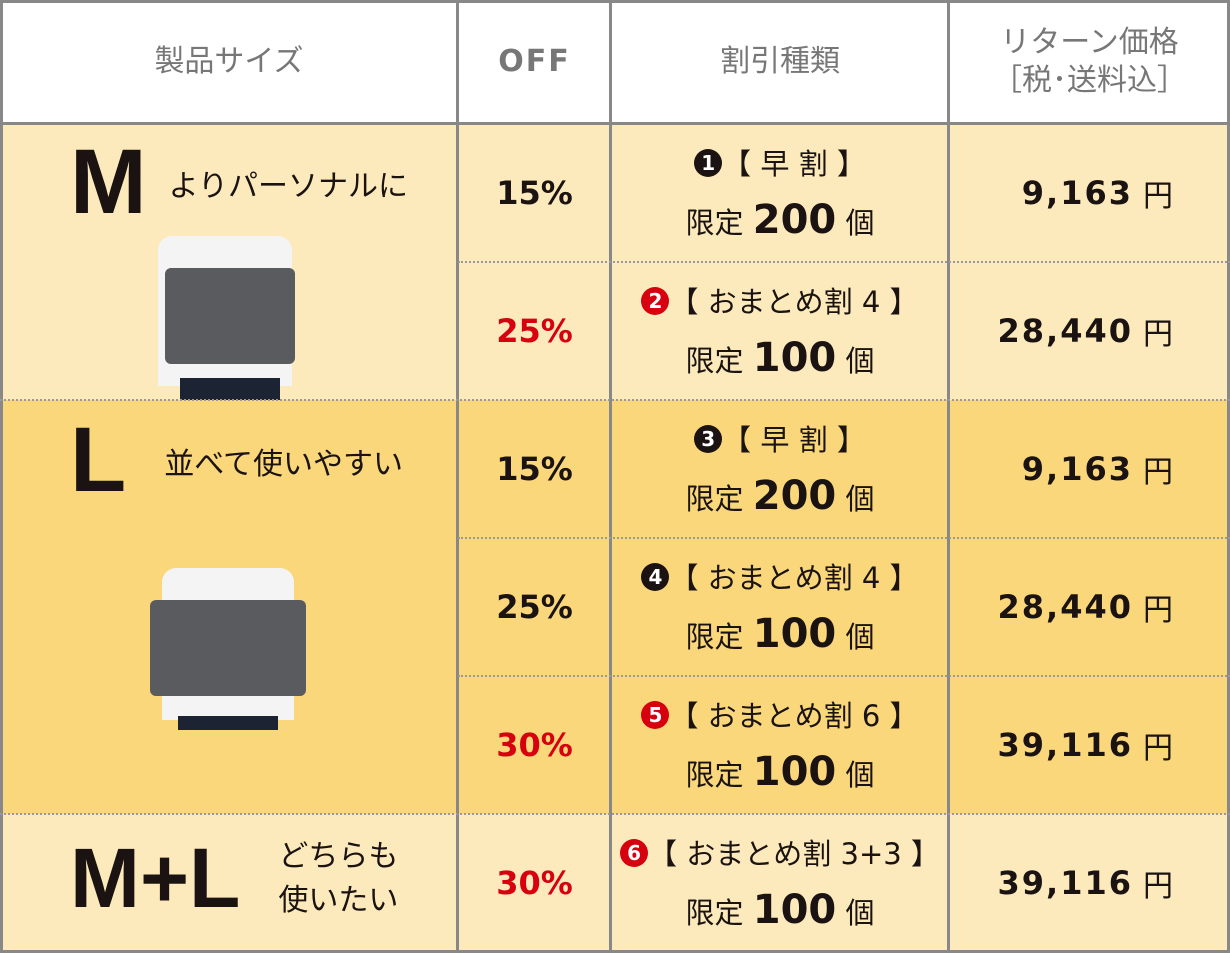 This screenshot has width=1230, height=953. What do you see at coordinates (1089, 80) in the screenshot?
I see `header-price-note: ［税･送料込］` at bounding box center [1089, 80].